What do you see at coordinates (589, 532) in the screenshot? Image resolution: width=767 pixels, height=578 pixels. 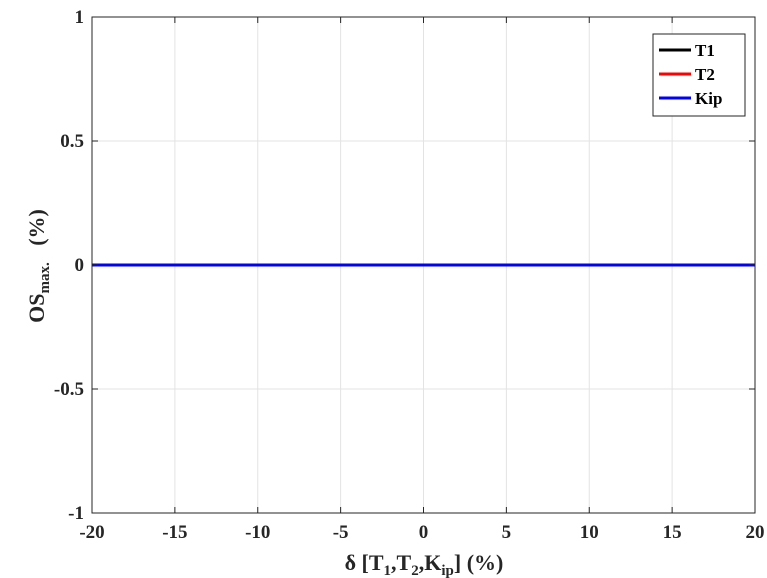 I see `x-tick-label: 10` at bounding box center [589, 532].